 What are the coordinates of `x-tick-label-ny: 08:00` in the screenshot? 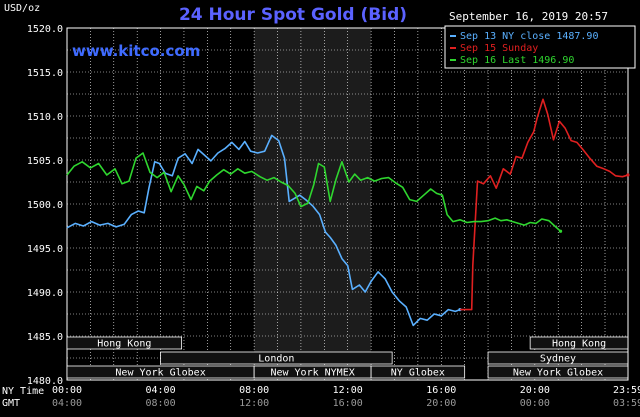 It's located at (254, 390).